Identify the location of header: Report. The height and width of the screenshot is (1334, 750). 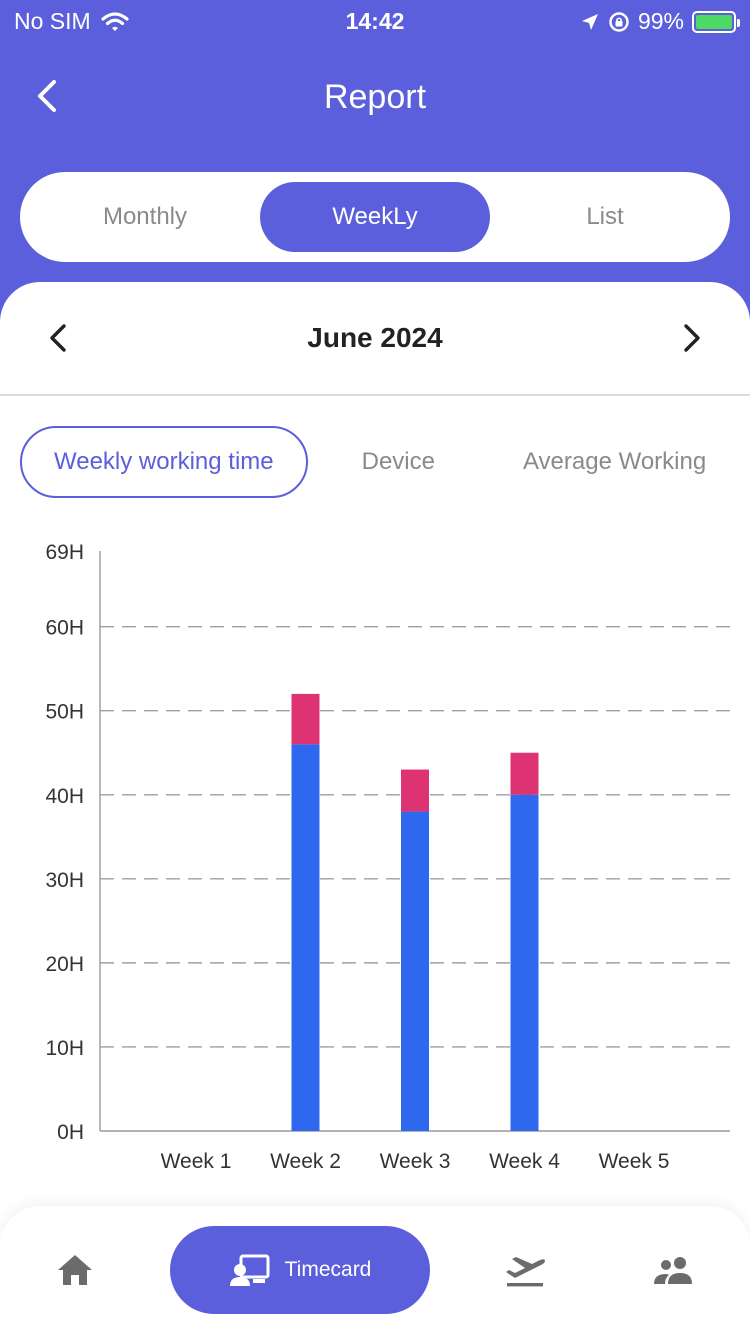
(375, 97).